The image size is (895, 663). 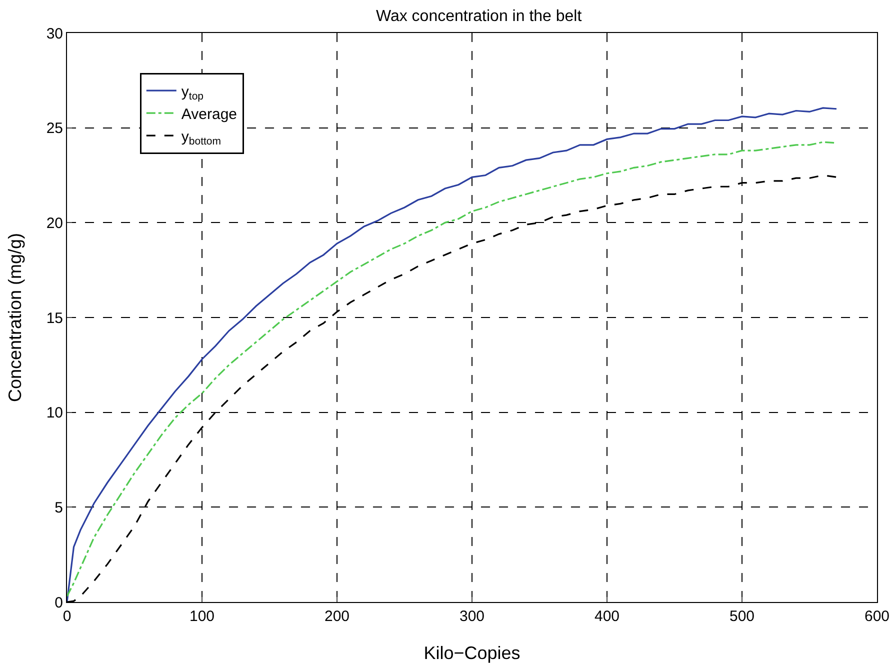 I want to click on legend-label: y$_{bottom}$, so click(x=201, y=138).